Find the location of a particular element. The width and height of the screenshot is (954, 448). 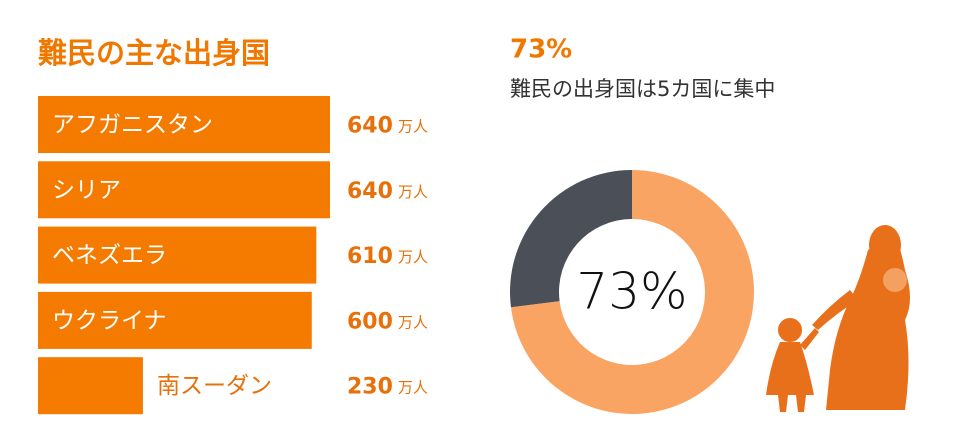

donut-subtitle: 難民の出身国は5カ国に集中 is located at coordinates (642, 89).